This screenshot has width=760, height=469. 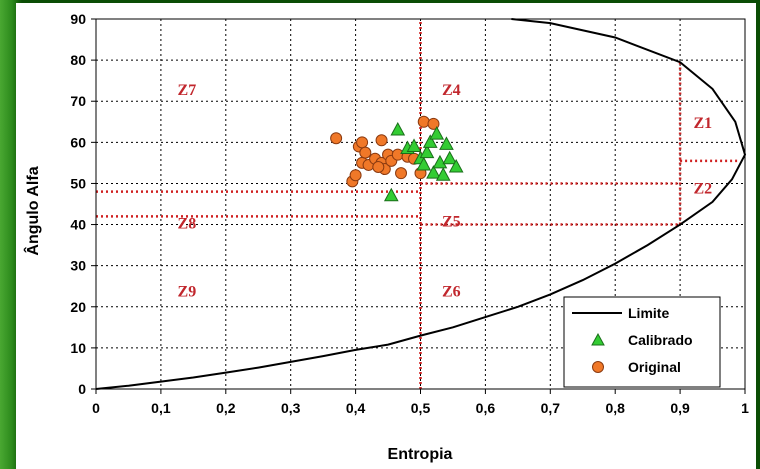 I want to click on x-tick-label: 0,6, so click(x=486, y=408).